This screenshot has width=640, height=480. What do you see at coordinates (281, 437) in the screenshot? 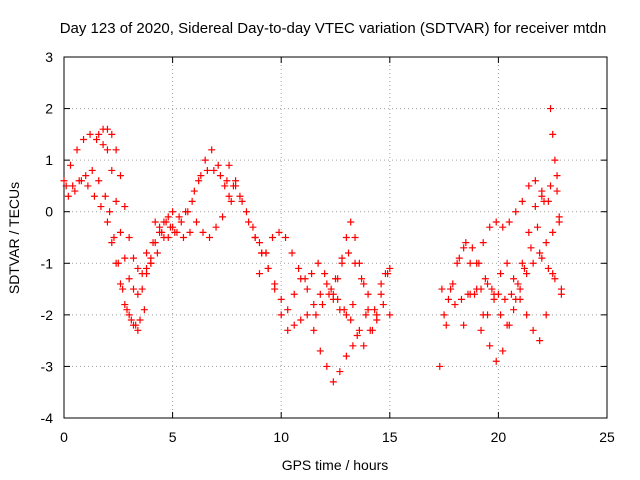
I see `x-tick-label: 10` at bounding box center [281, 437].